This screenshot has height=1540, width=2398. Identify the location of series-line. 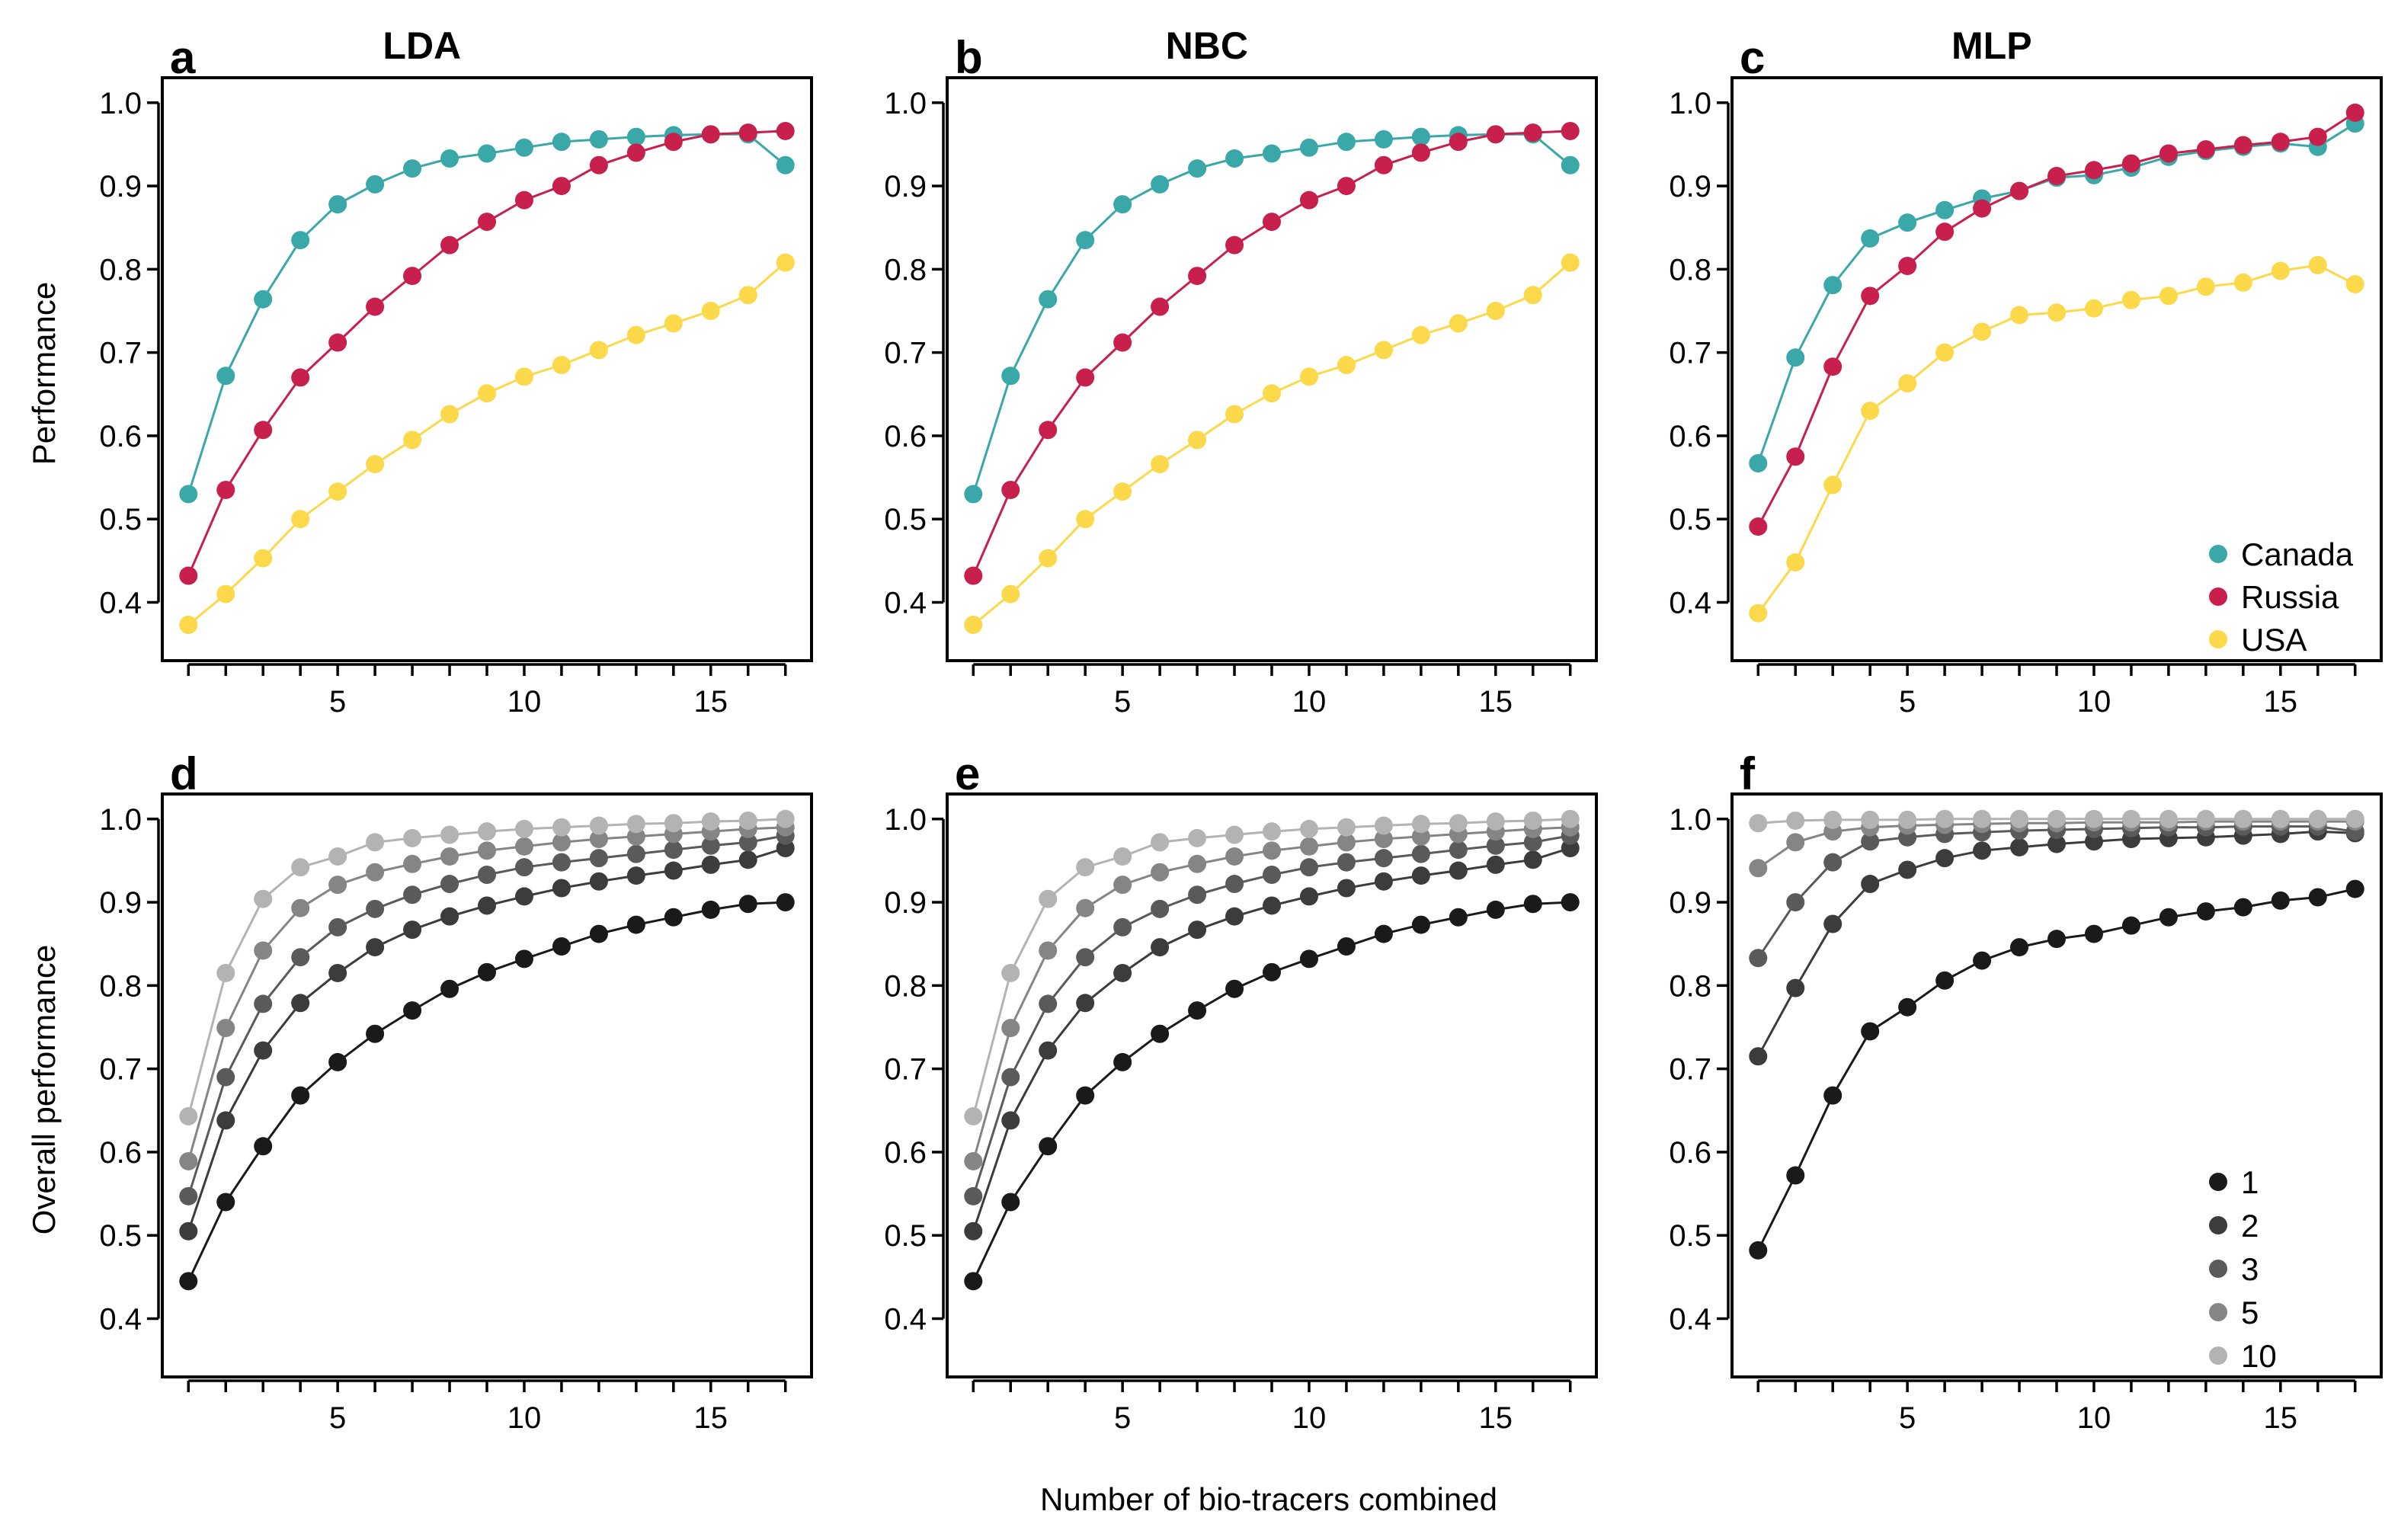
(1271, 1091).